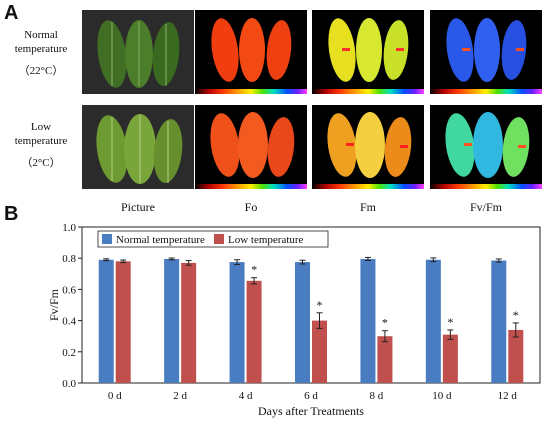 The width and height of the screenshot is (550, 423). What do you see at coordinates (368, 52) in the screenshot?
I see `fm-image-normal` at bounding box center [368, 52].